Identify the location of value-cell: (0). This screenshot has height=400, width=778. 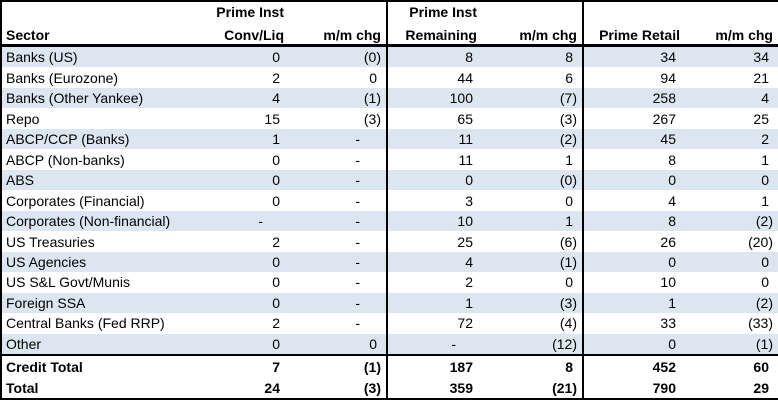
(533, 180).